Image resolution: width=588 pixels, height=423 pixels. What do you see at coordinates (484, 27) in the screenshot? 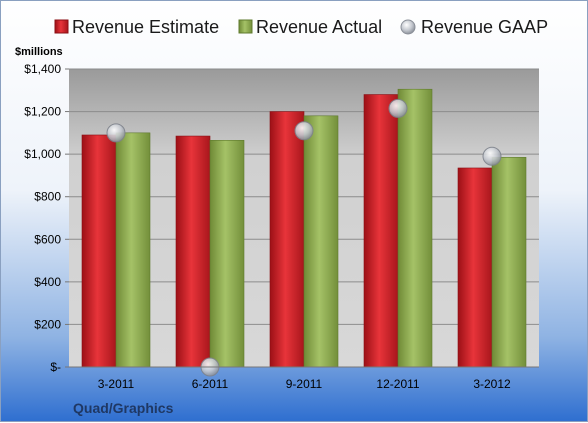
I see `legend-label-gaap: Revenue GAAP` at bounding box center [484, 27].